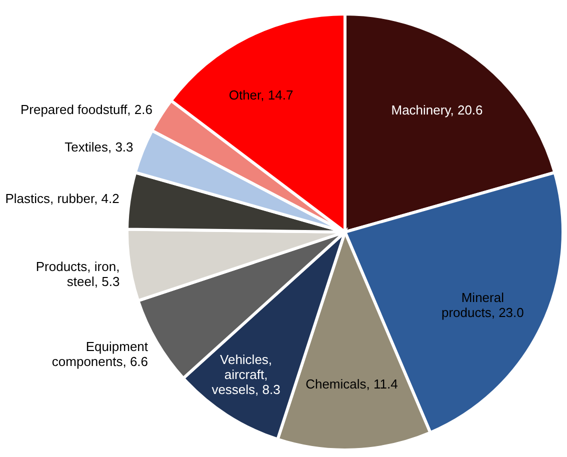 This screenshot has height=457, width=567. Describe the element at coordinates (78, 273) in the screenshot. I see `slice-label: Products, iron, steel, 5.3` at that location.